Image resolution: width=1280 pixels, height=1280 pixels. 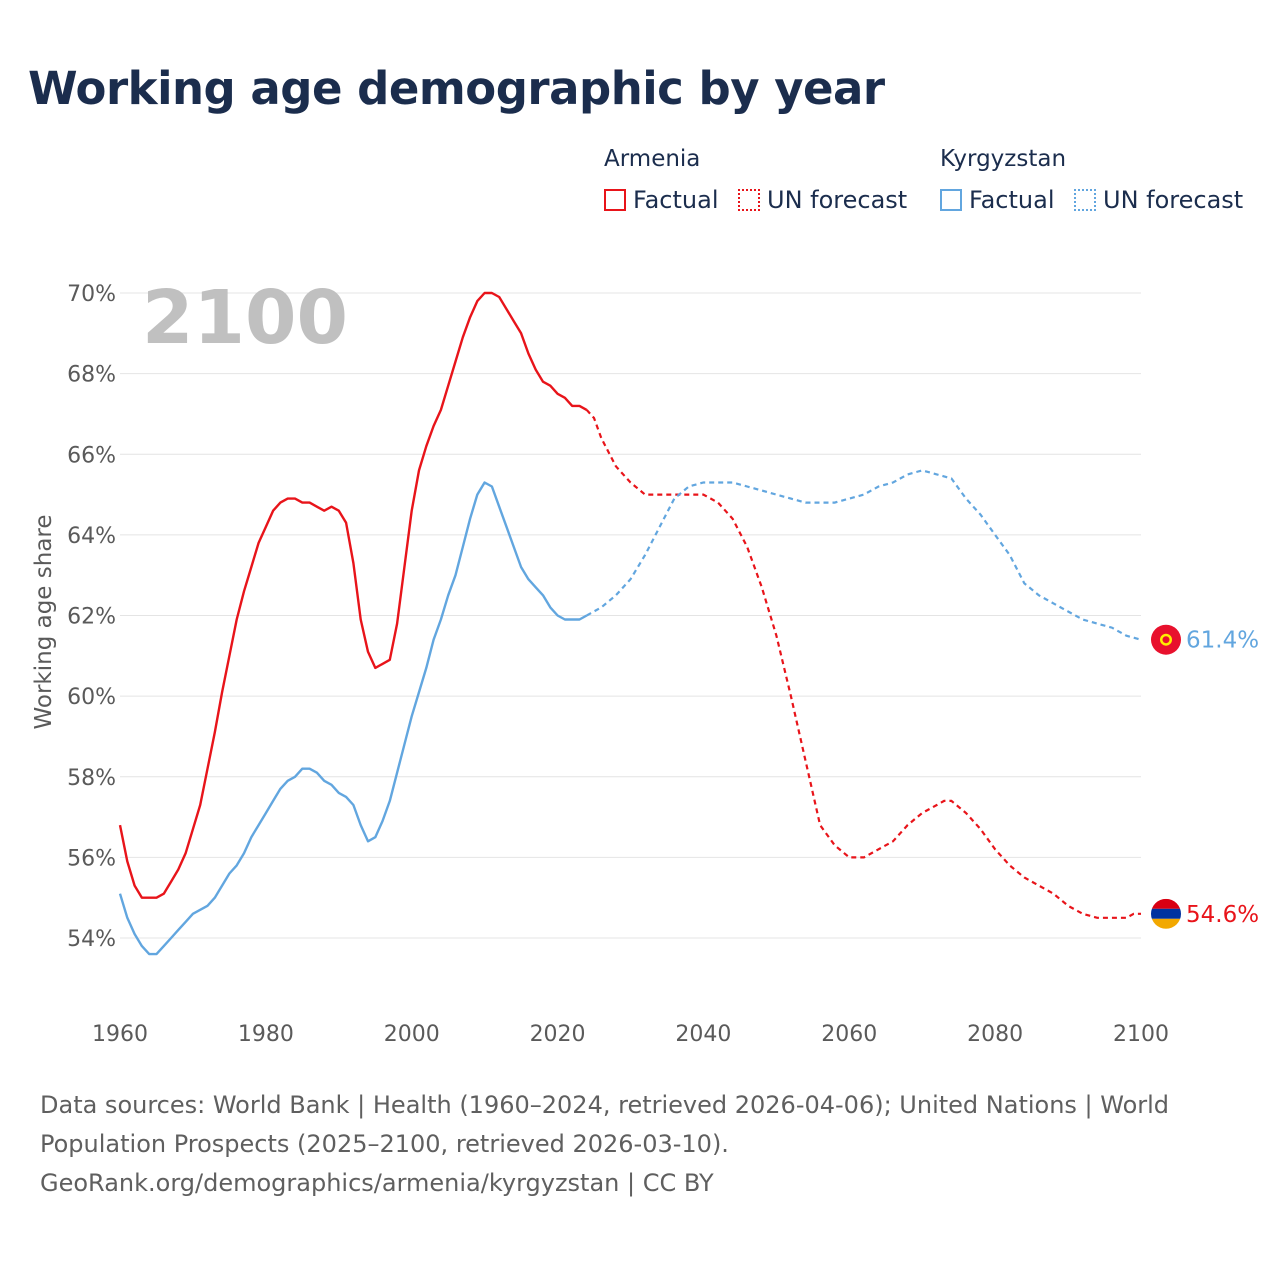 I want to click on x-tick-label: 2060, so click(x=849, y=1034).